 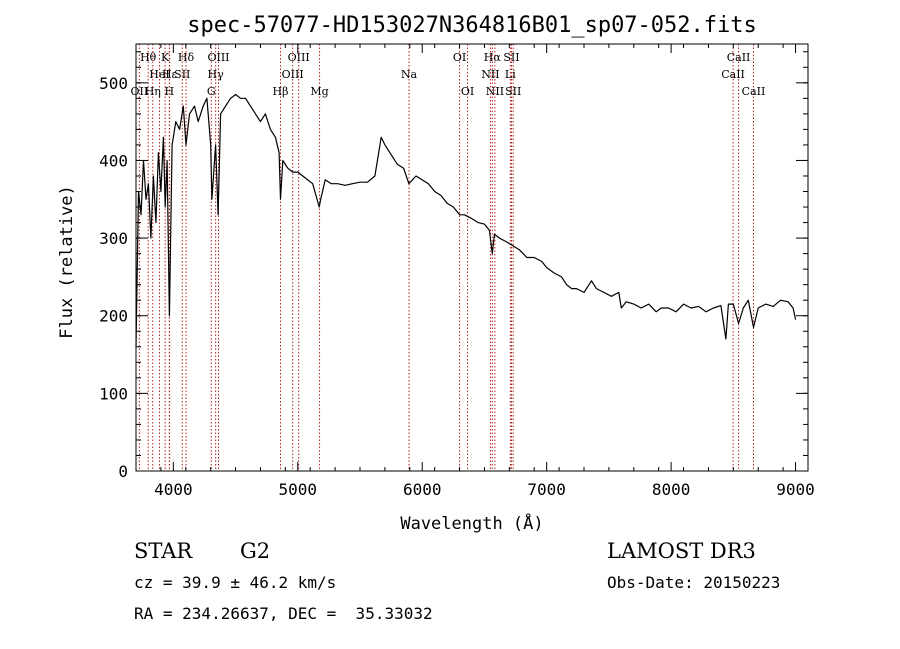 I want to click on y-tick-label: 400, so click(x=113, y=160).